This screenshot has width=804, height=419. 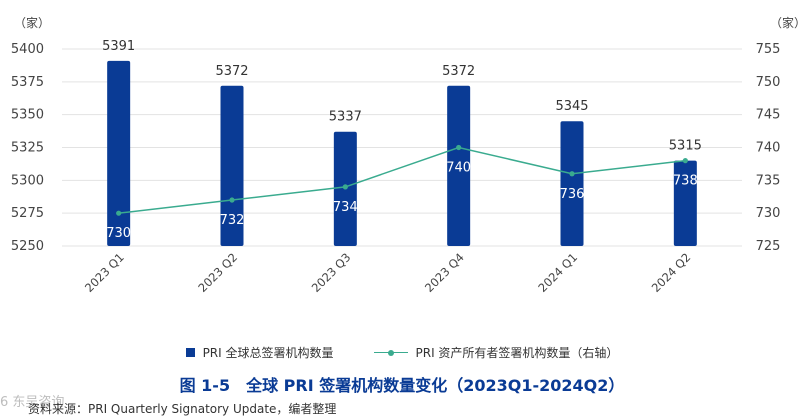 I want to click on category-label: 2023 Q1, so click(x=104, y=272).